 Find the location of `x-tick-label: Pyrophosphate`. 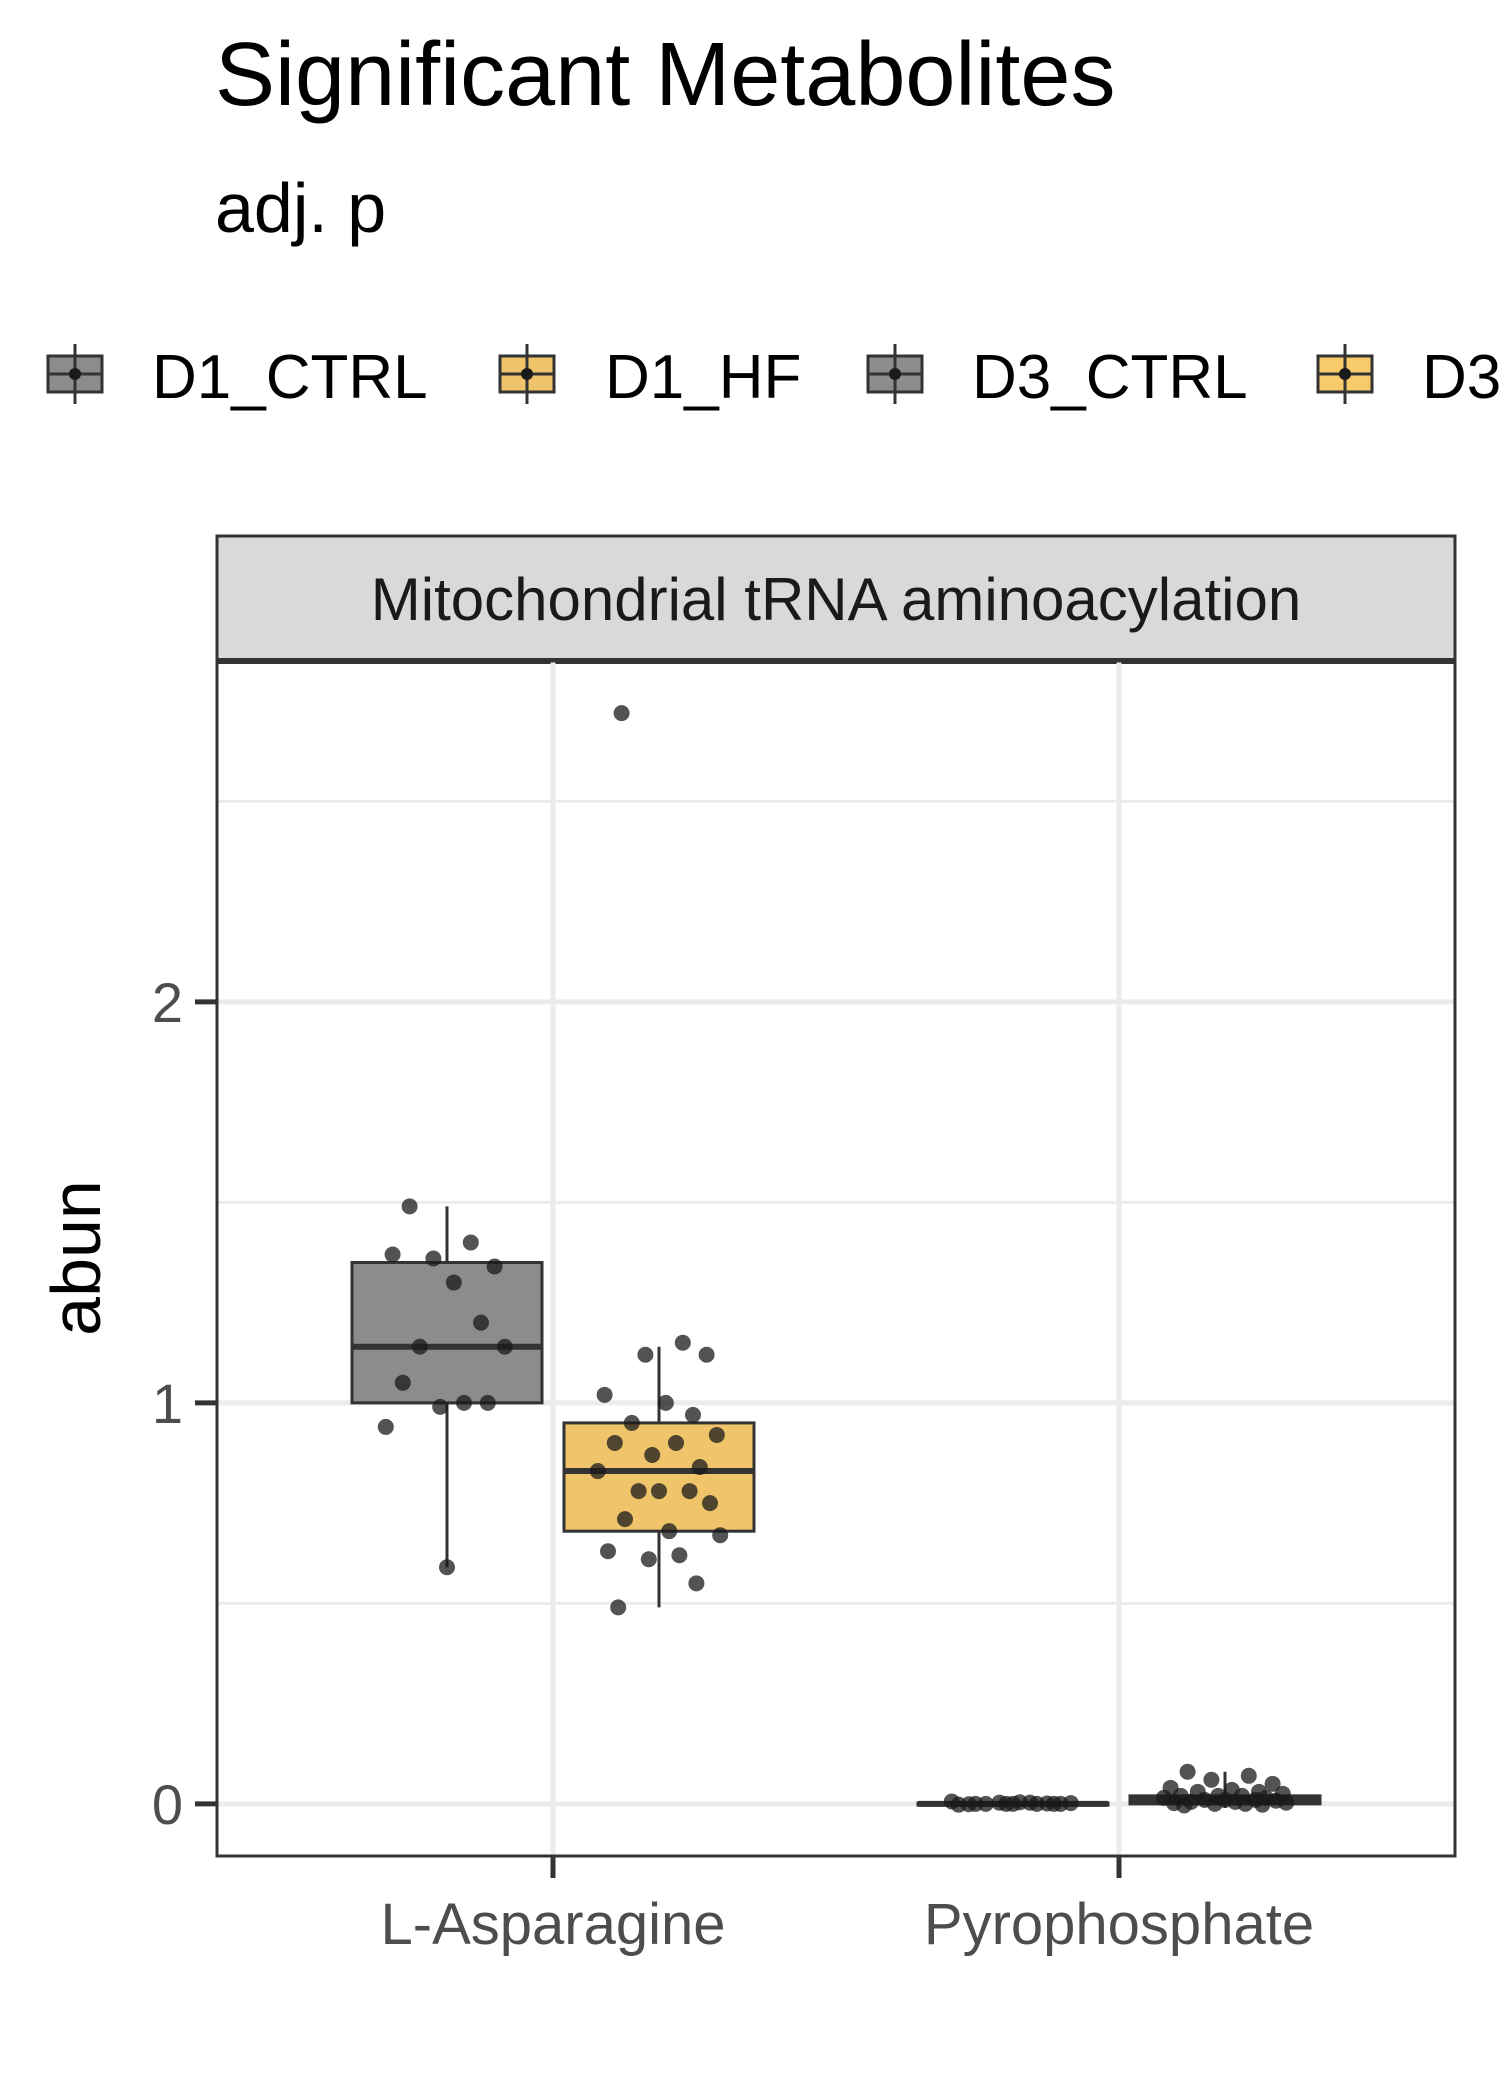

x-tick-label: Pyrophosphate is located at coordinates (1119, 1924).